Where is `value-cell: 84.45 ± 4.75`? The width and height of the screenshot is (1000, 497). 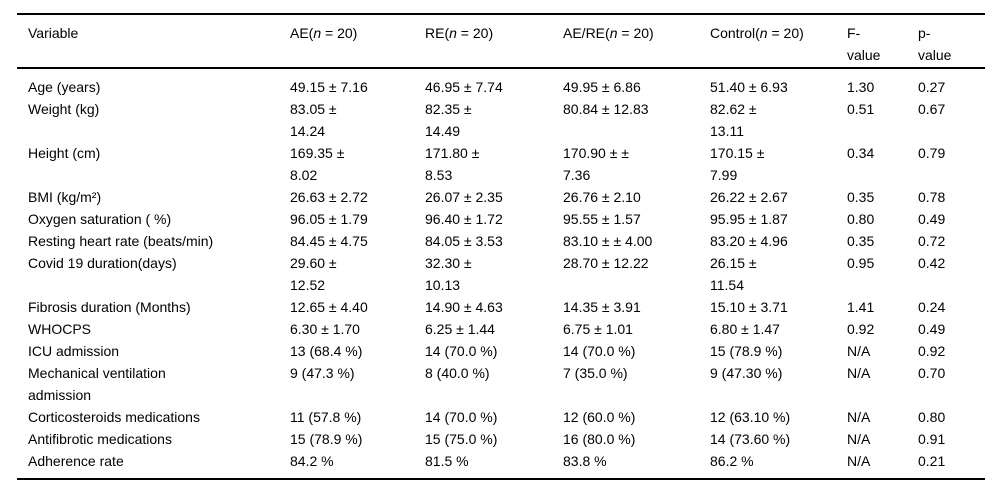 value-cell: 84.45 ± 4.75 is located at coordinates (329, 241).